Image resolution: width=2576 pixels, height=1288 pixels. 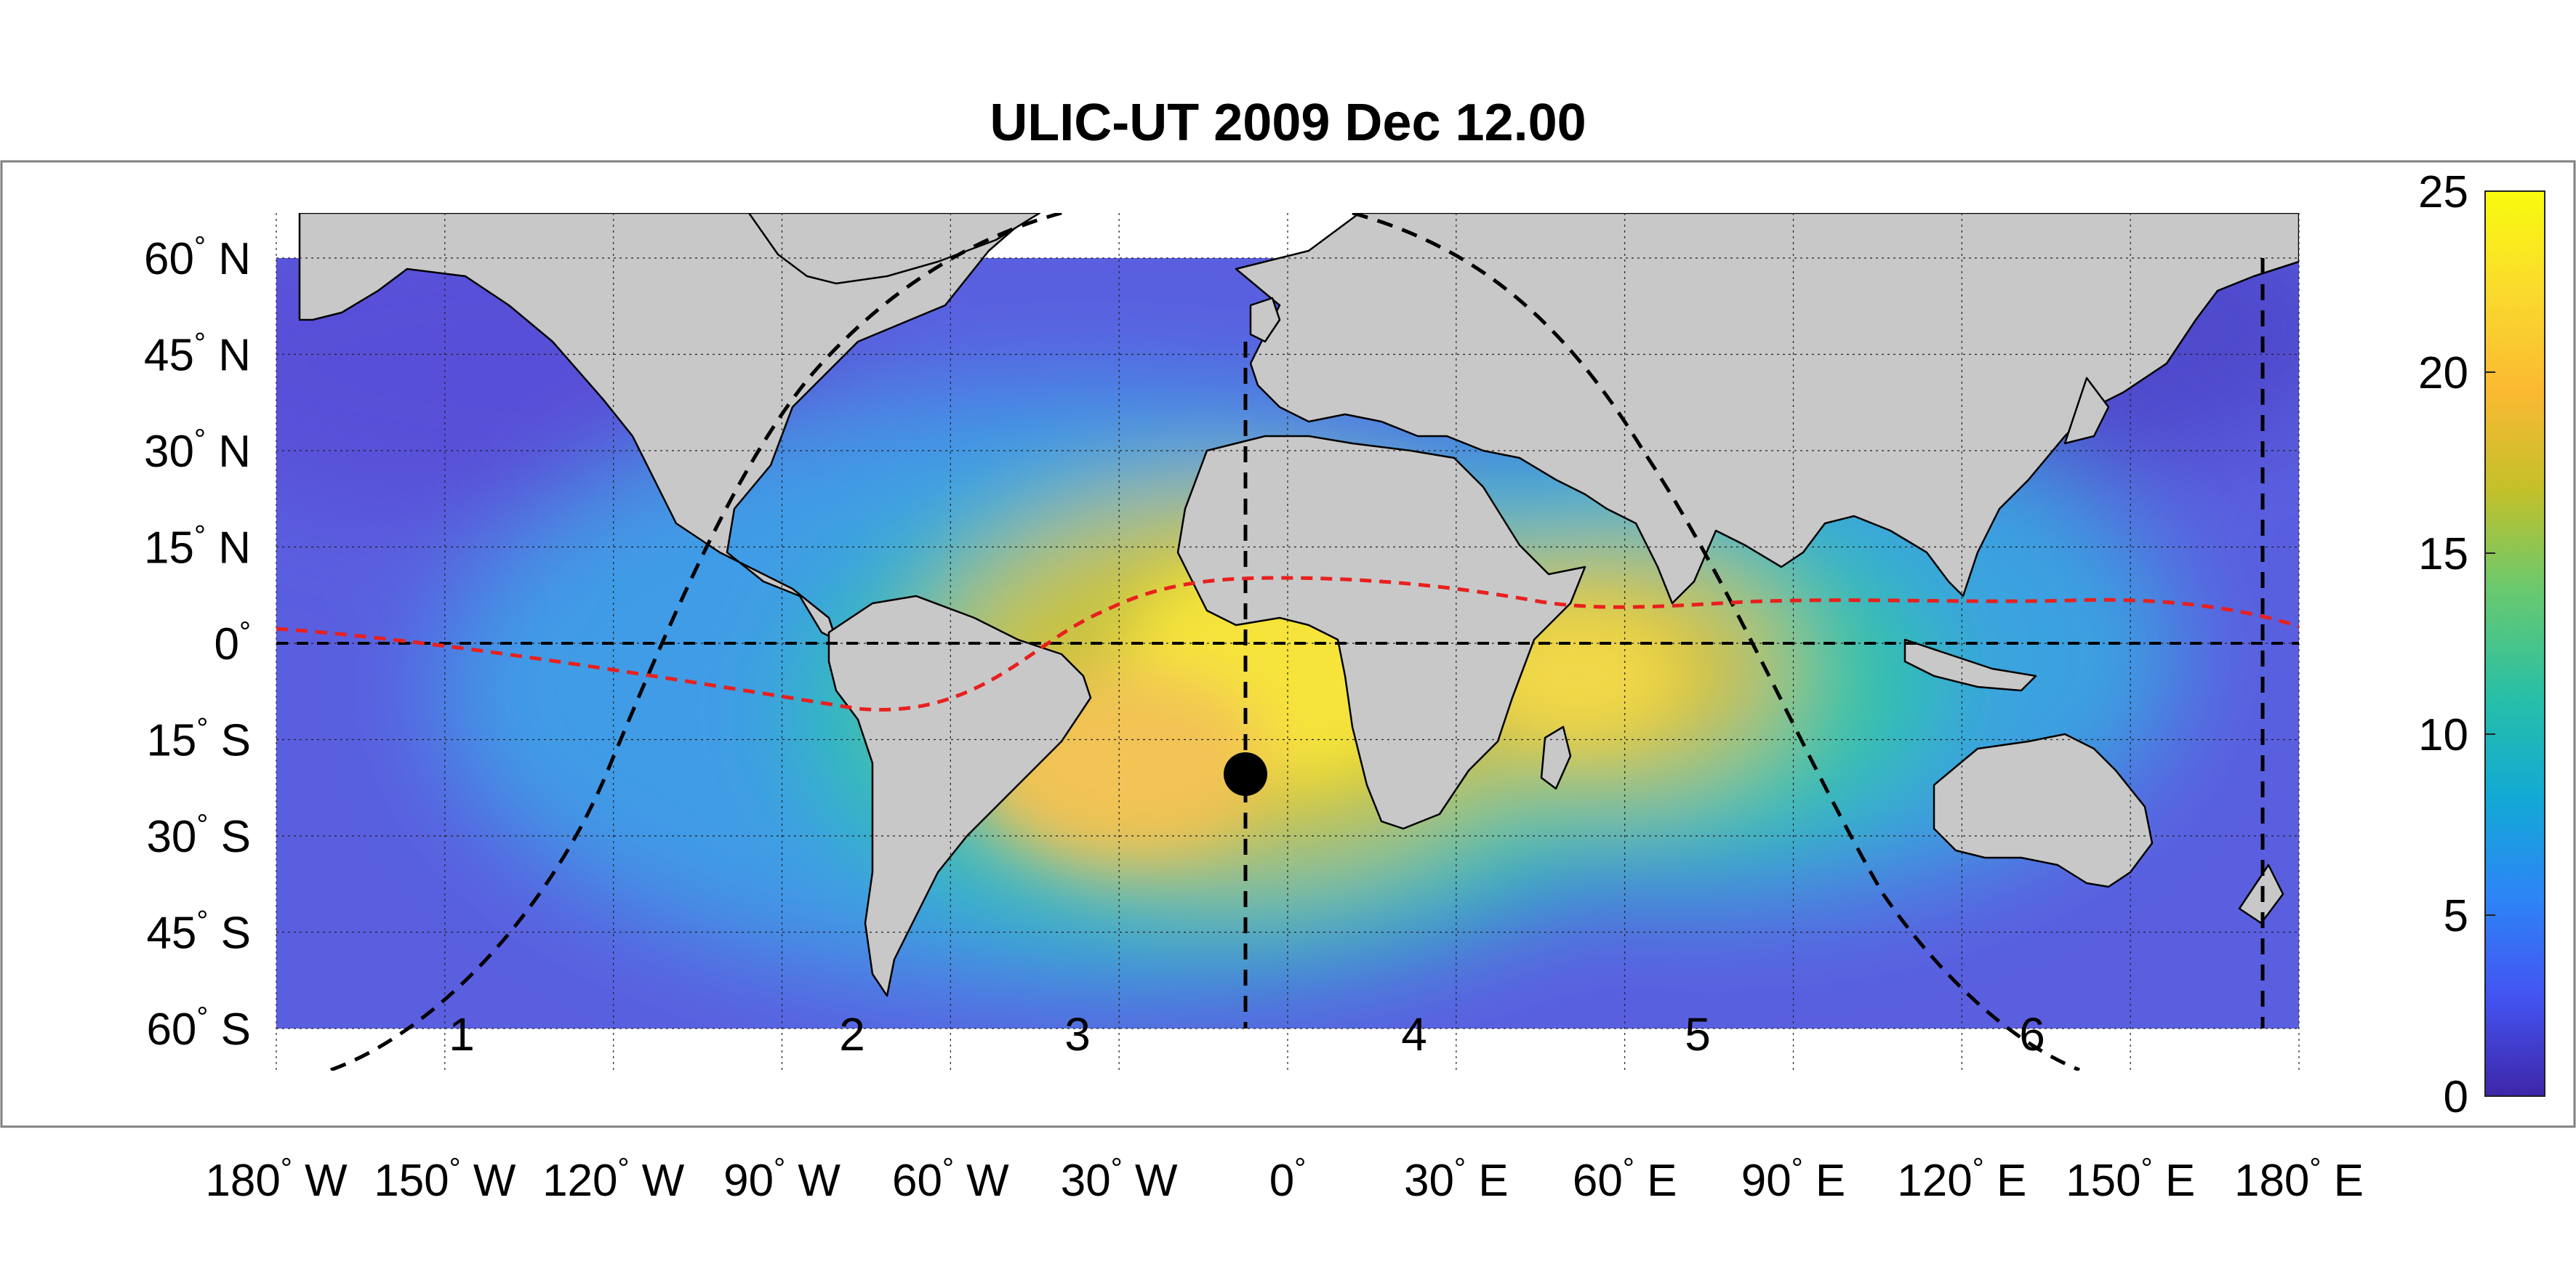 I want to click on longitude-tick-label: 150° E, so click(x=2130, y=1179).